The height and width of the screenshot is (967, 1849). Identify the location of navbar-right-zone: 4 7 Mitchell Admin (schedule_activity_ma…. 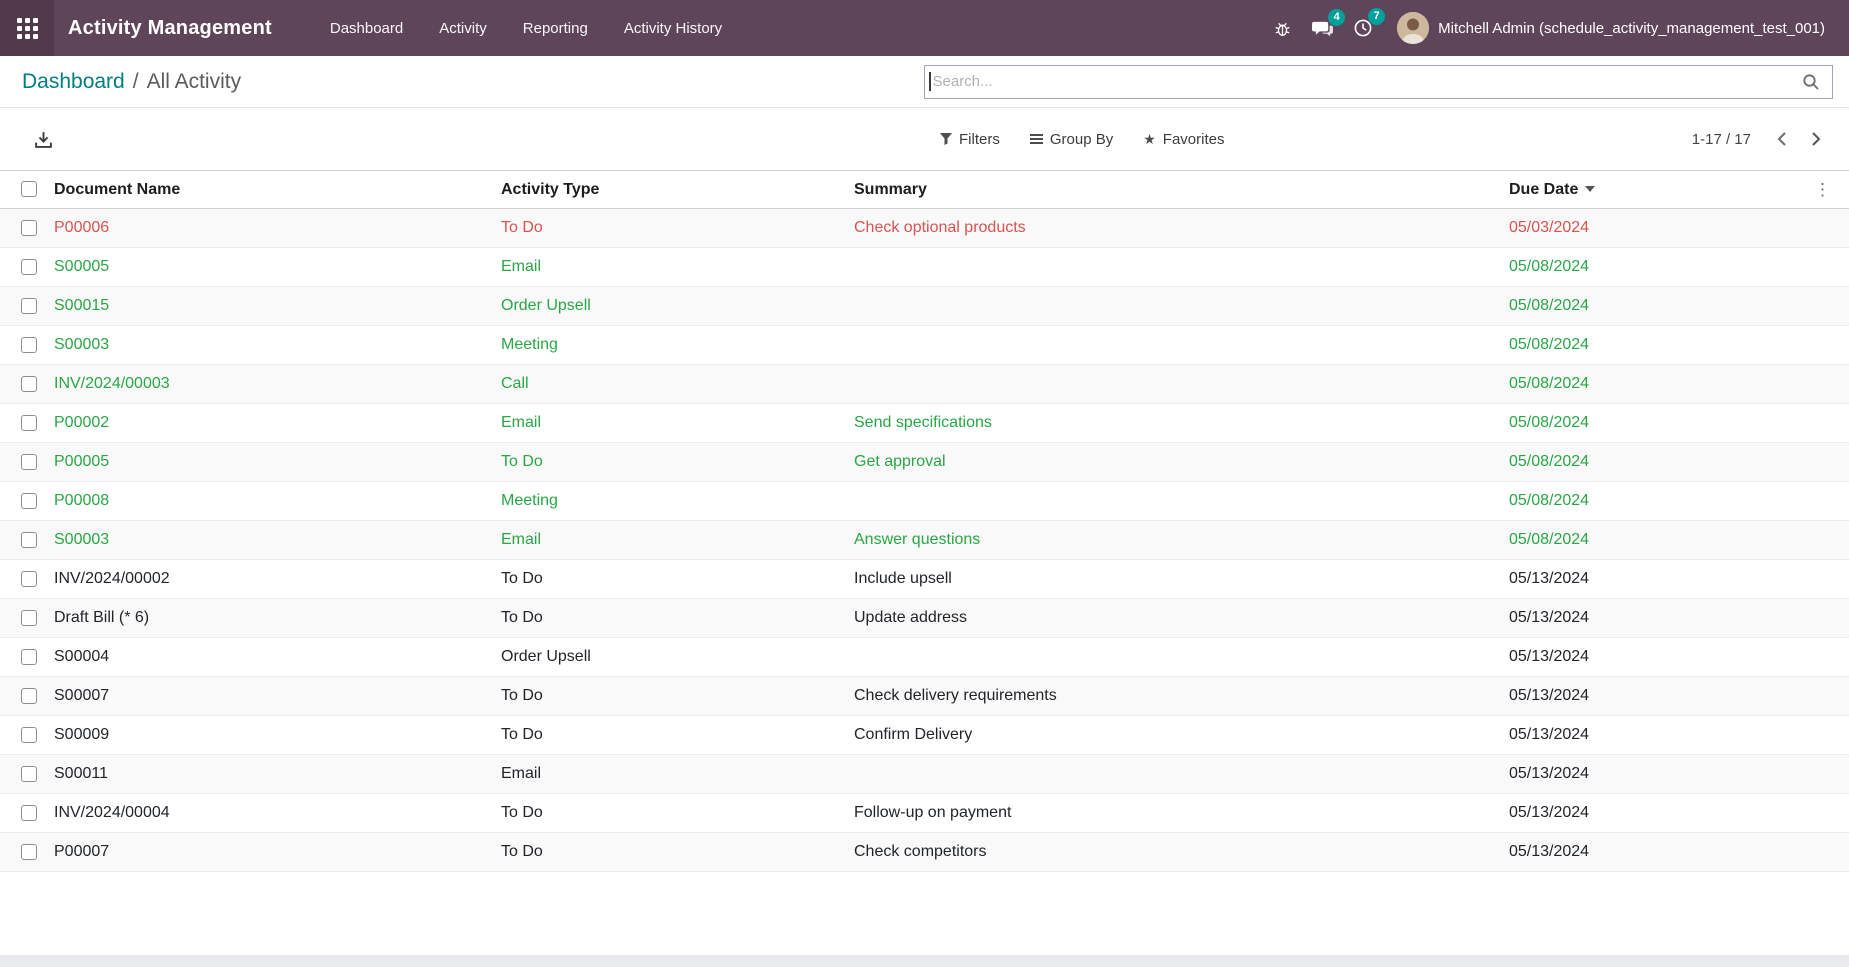
(1556, 27).